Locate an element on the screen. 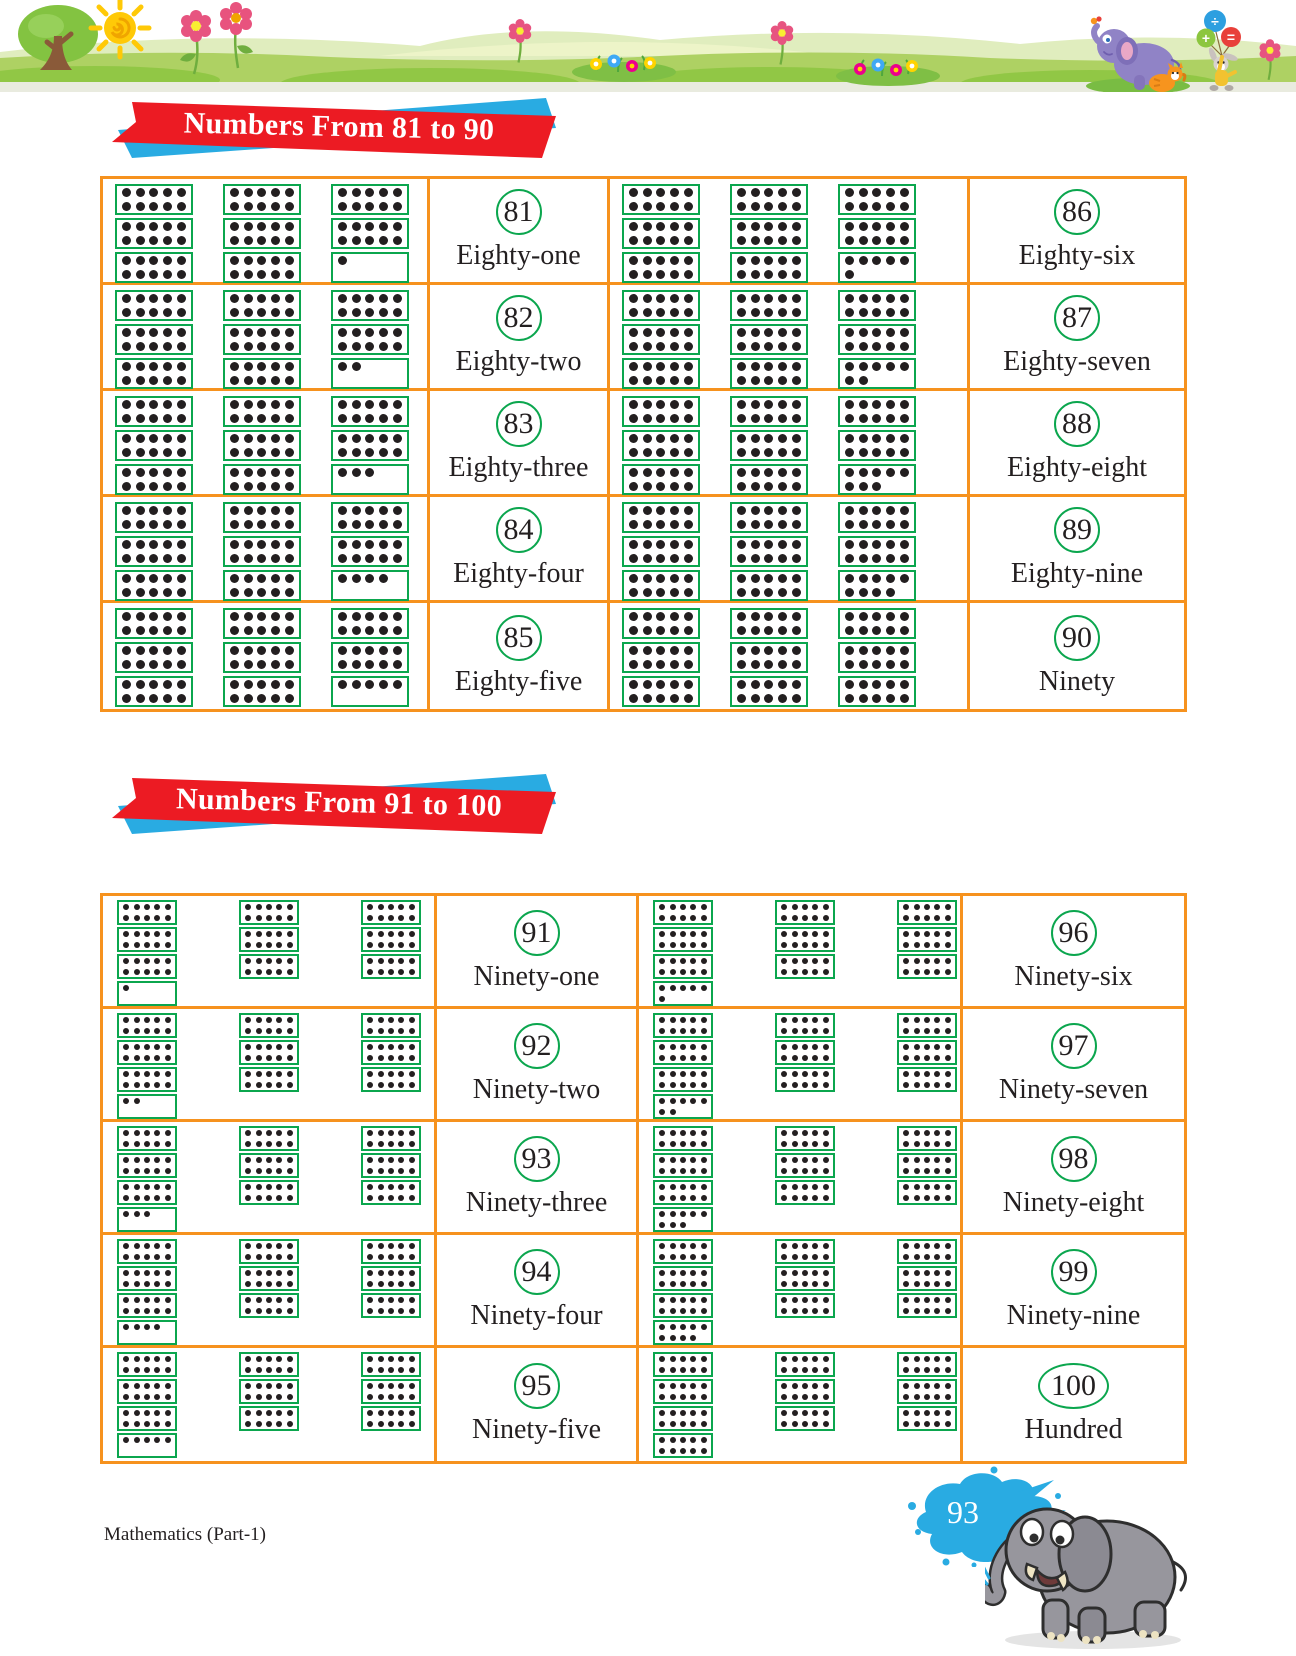  number-circle: 81 is located at coordinates (518, 212).